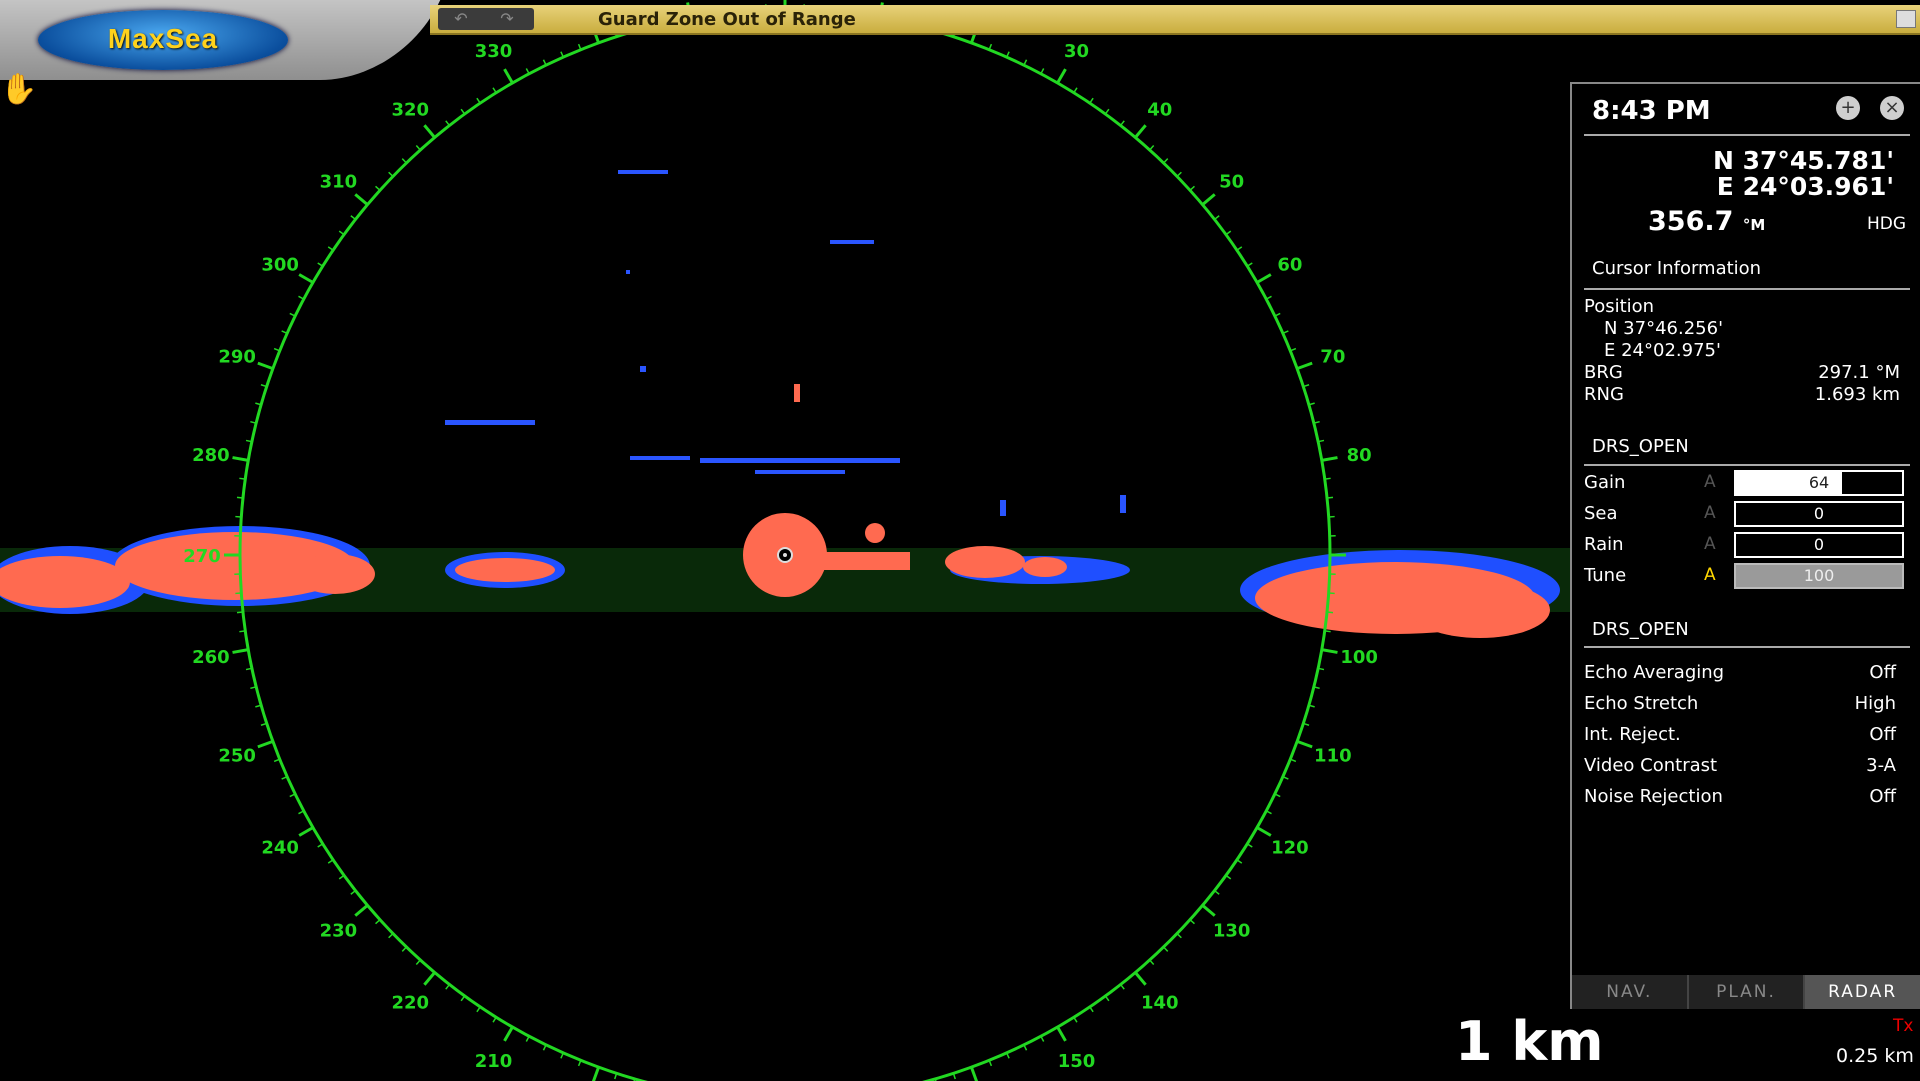 The image size is (1920, 1081). What do you see at coordinates (1754, 225) in the screenshot?
I see `heading-unit: °M` at bounding box center [1754, 225].